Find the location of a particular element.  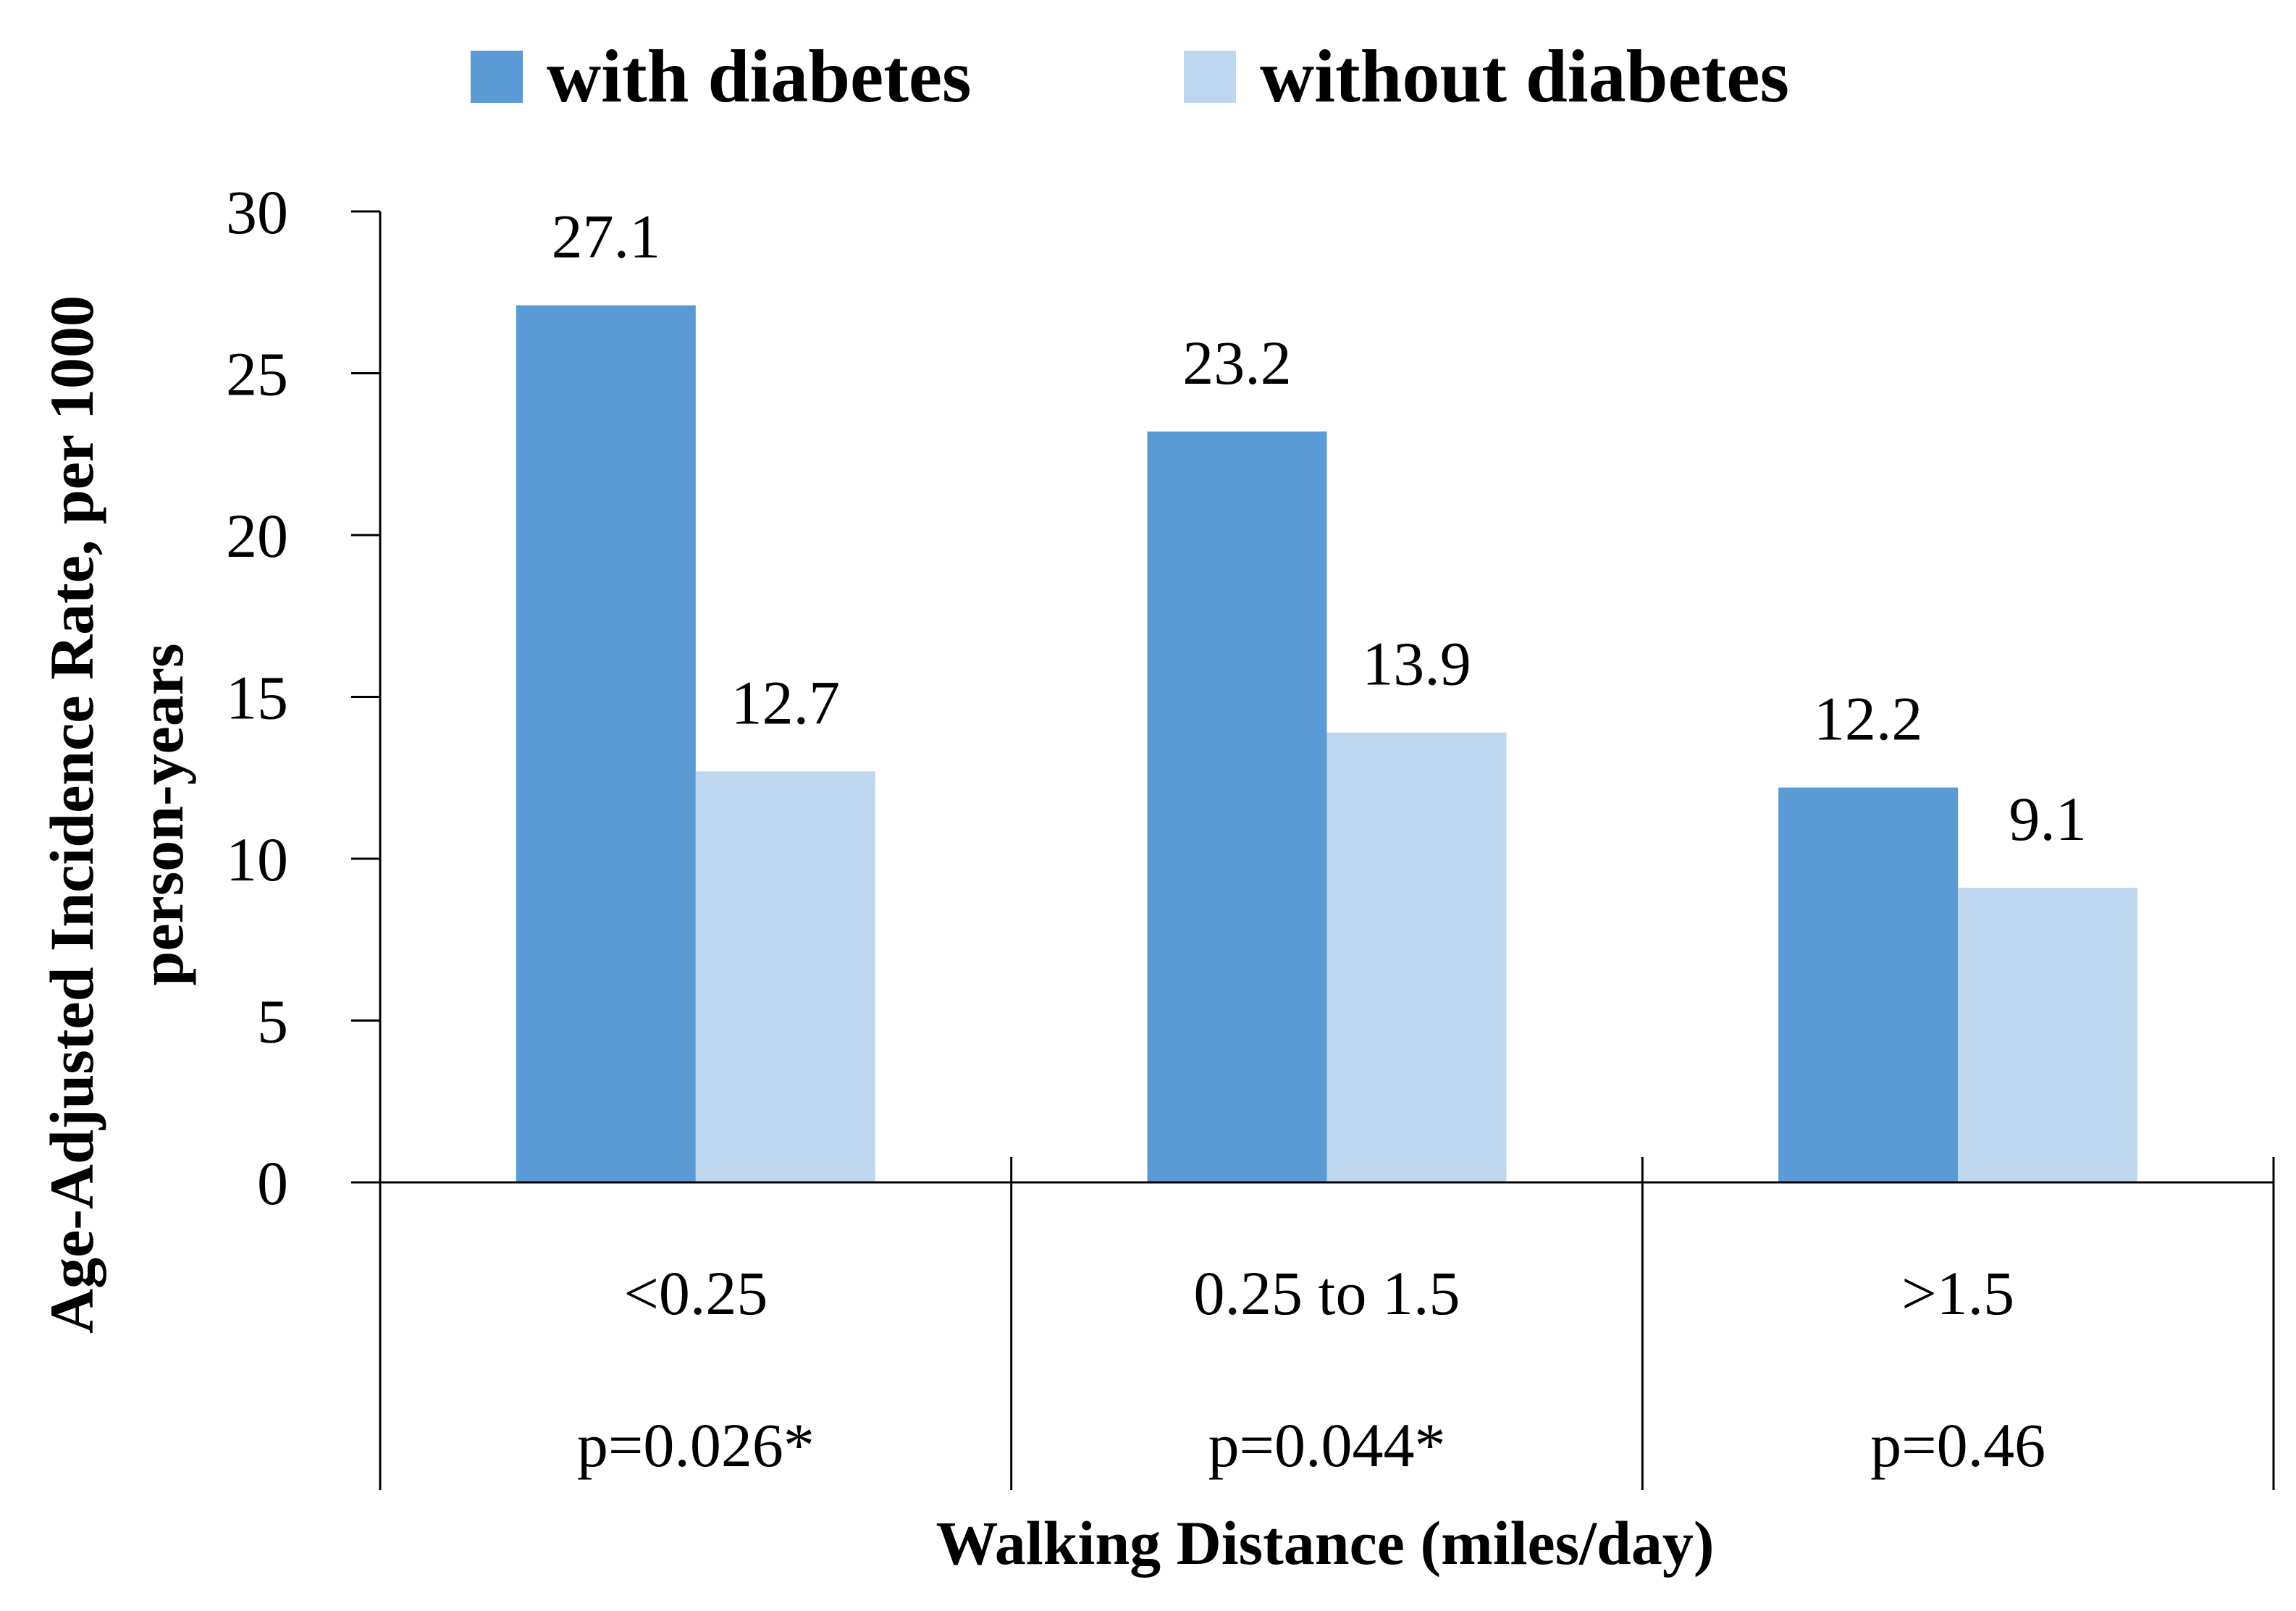

data-label: 23.2 is located at coordinates (1237, 363).